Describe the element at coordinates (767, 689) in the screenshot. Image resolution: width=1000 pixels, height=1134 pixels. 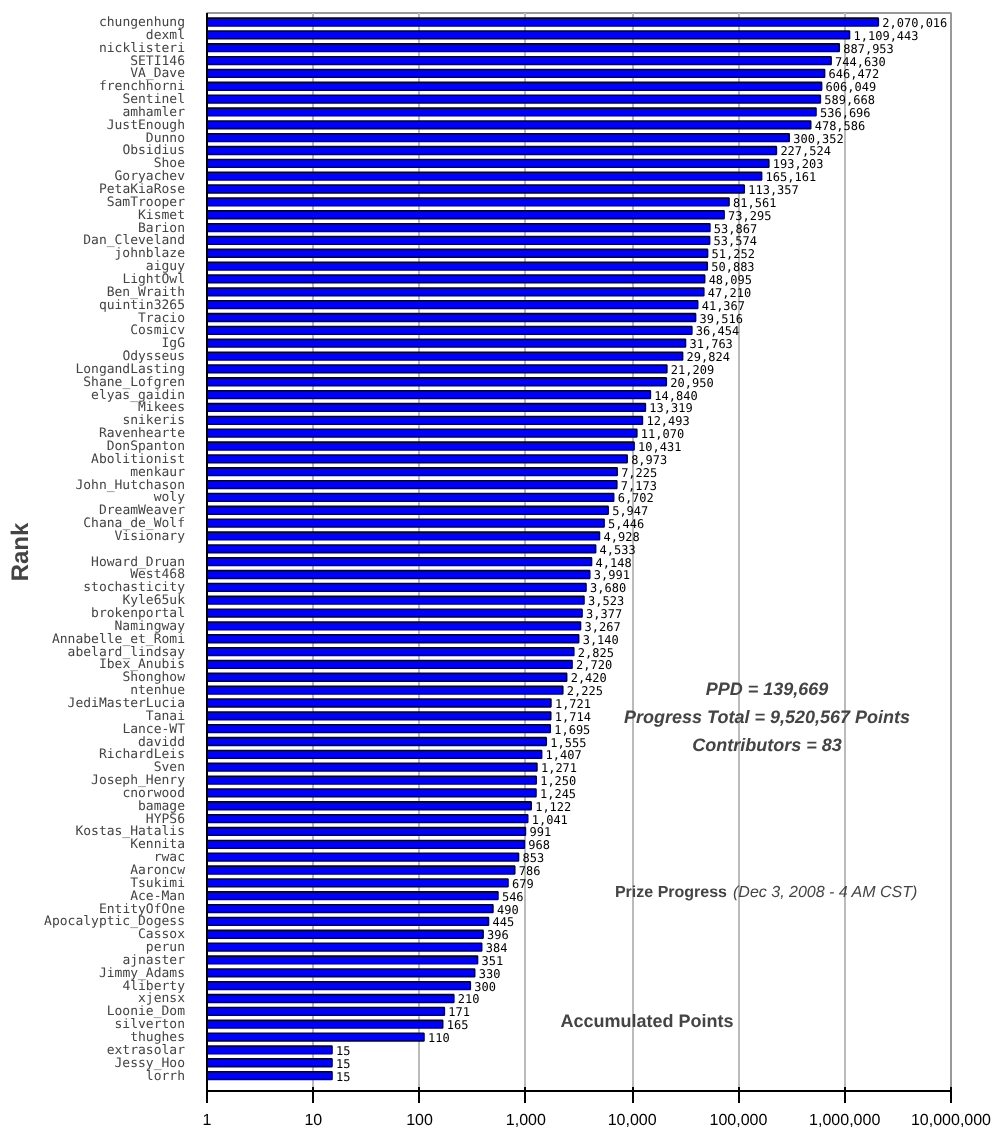
I see `annotation: PPD = 139,669` at that location.